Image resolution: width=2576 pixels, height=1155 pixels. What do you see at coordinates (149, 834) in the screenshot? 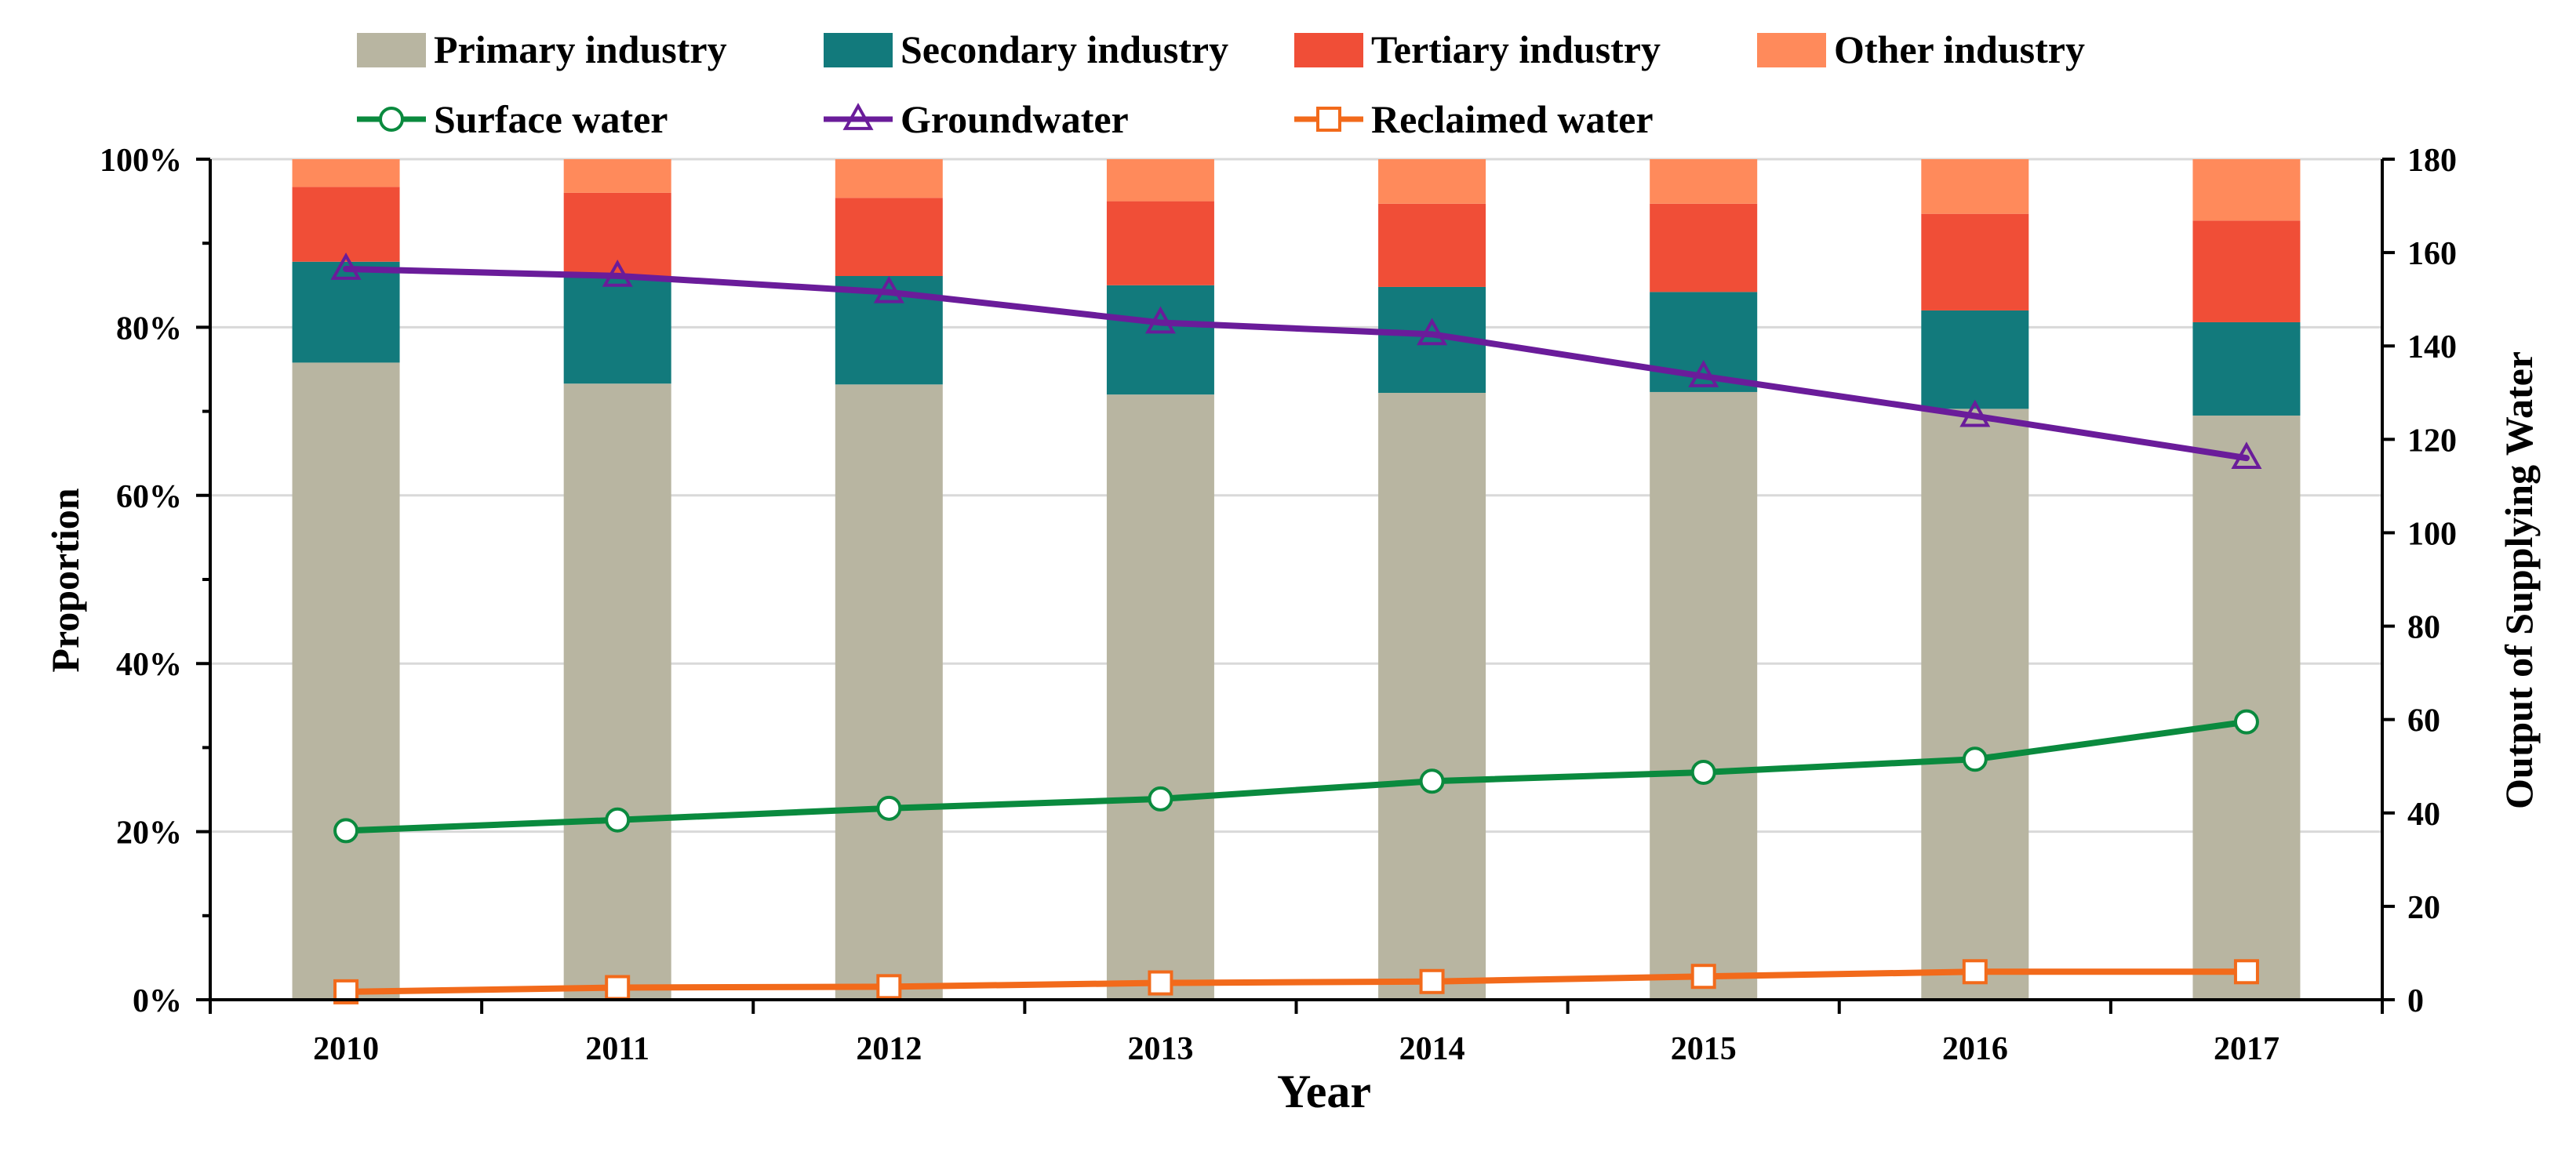
I see `y-tick-label-20%: 20%` at bounding box center [149, 834].